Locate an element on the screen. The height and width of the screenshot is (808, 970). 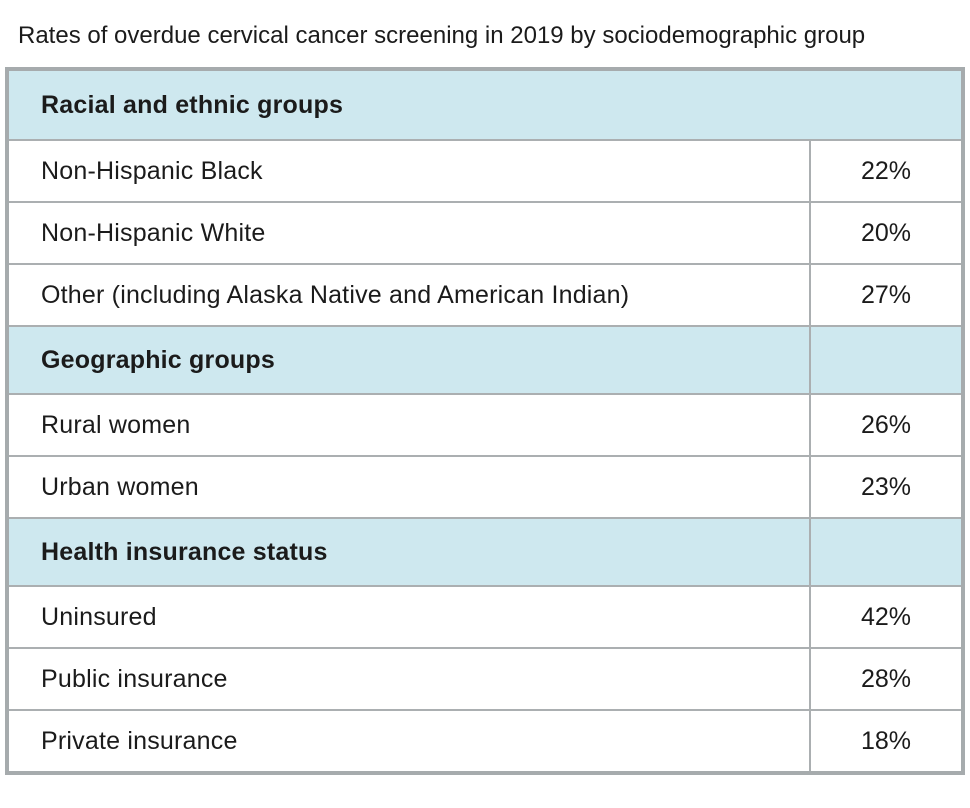
section-row-racial-ethnic: Racial and ethnic groups is located at coordinates (485, 105).